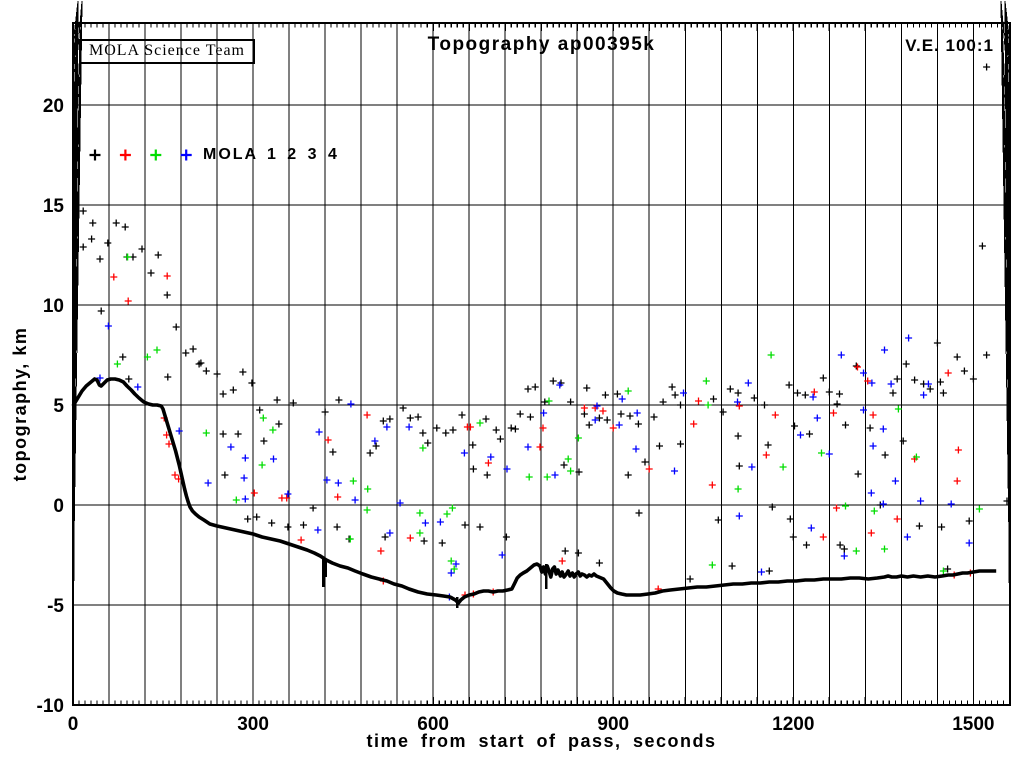  What do you see at coordinates (541, 741) in the screenshot?
I see `x-axis-title: time from start of pass, seconds` at bounding box center [541, 741].